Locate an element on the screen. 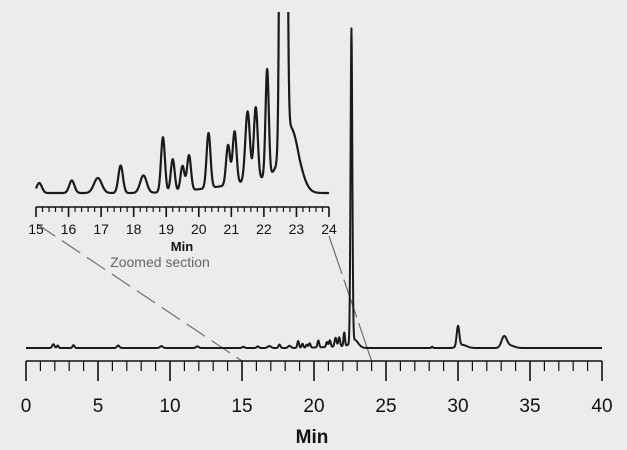 The image size is (627, 450). x-tick-label: 5 is located at coordinates (98, 406).